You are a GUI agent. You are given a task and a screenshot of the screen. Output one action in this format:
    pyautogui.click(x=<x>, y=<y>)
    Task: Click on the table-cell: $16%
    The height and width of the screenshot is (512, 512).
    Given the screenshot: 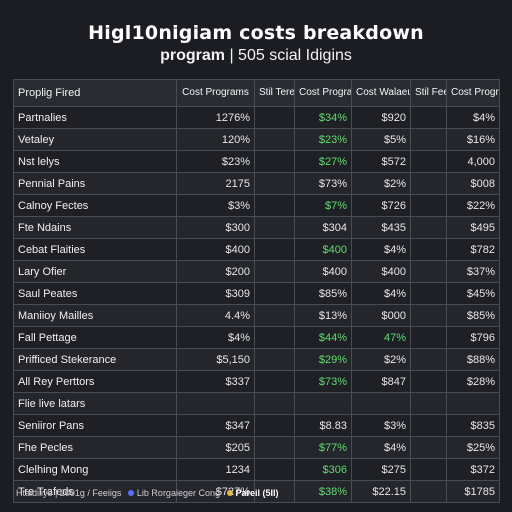 What is the action you would take?
    pyautogui.click(x=473, y=139)
    